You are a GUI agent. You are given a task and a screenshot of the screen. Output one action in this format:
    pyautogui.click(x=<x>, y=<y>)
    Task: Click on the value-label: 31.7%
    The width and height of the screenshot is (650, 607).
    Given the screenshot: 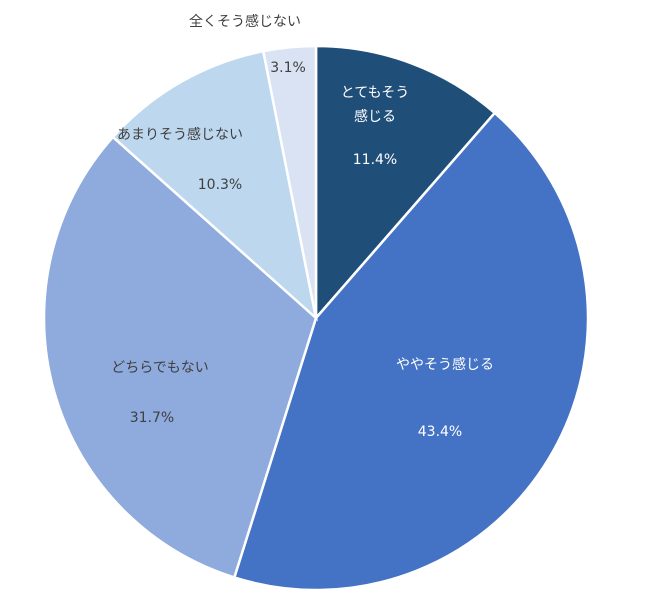 What is the action you would take?
    pyautogui.click(x=152, y=418)
    